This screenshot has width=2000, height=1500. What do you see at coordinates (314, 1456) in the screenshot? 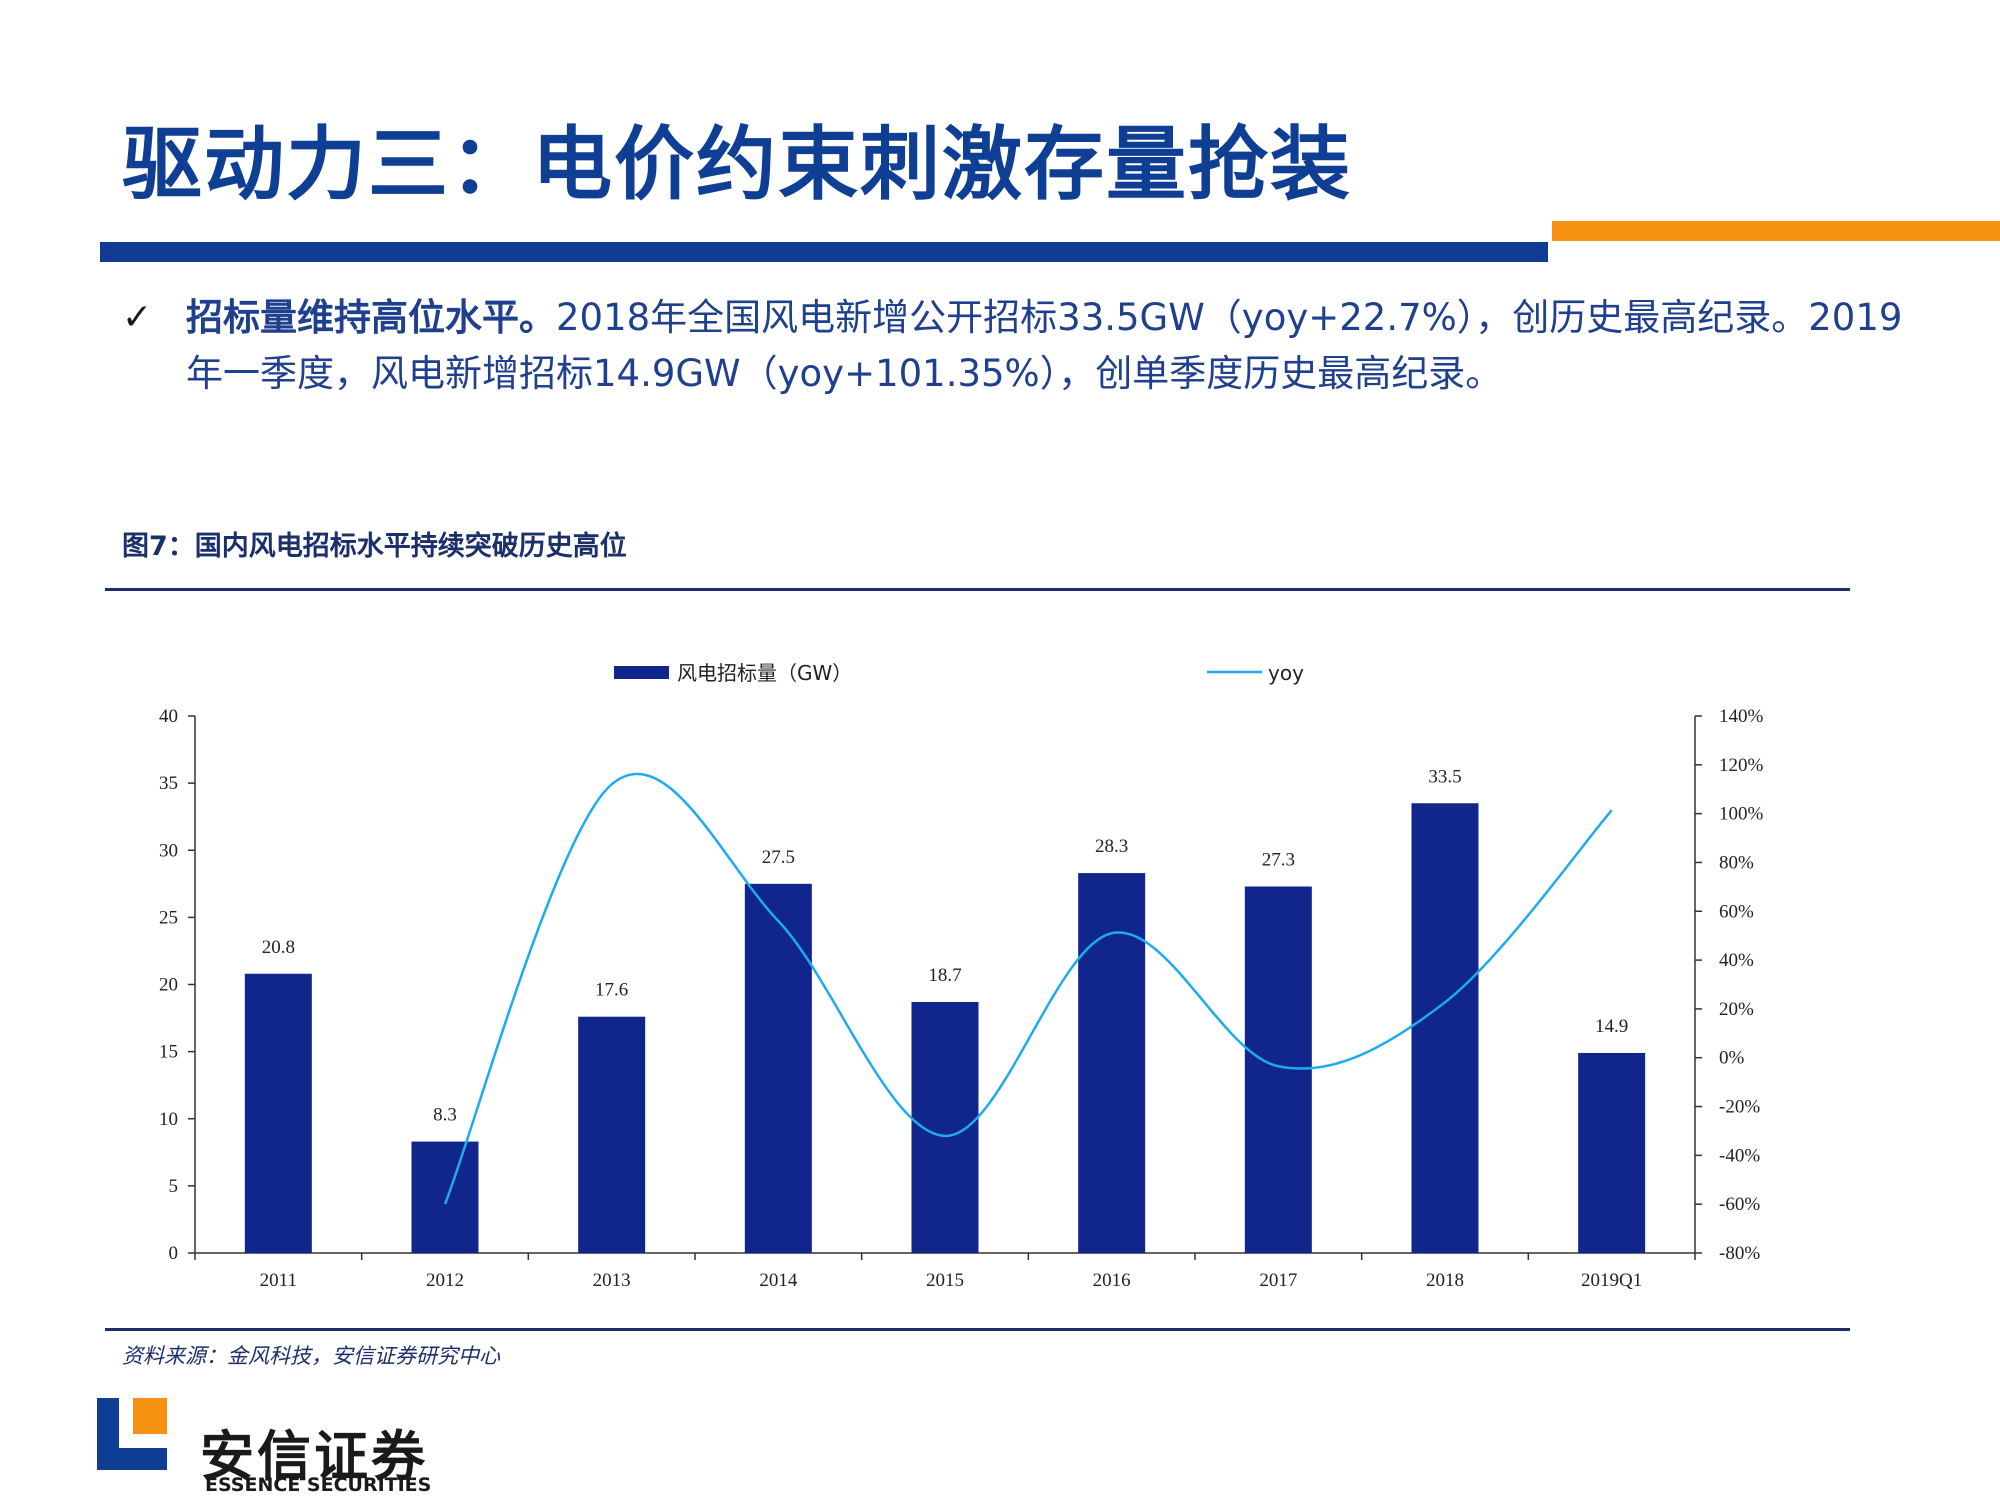
I see `company-name-cn: 安信证券` at bounding box center [314, 1456].